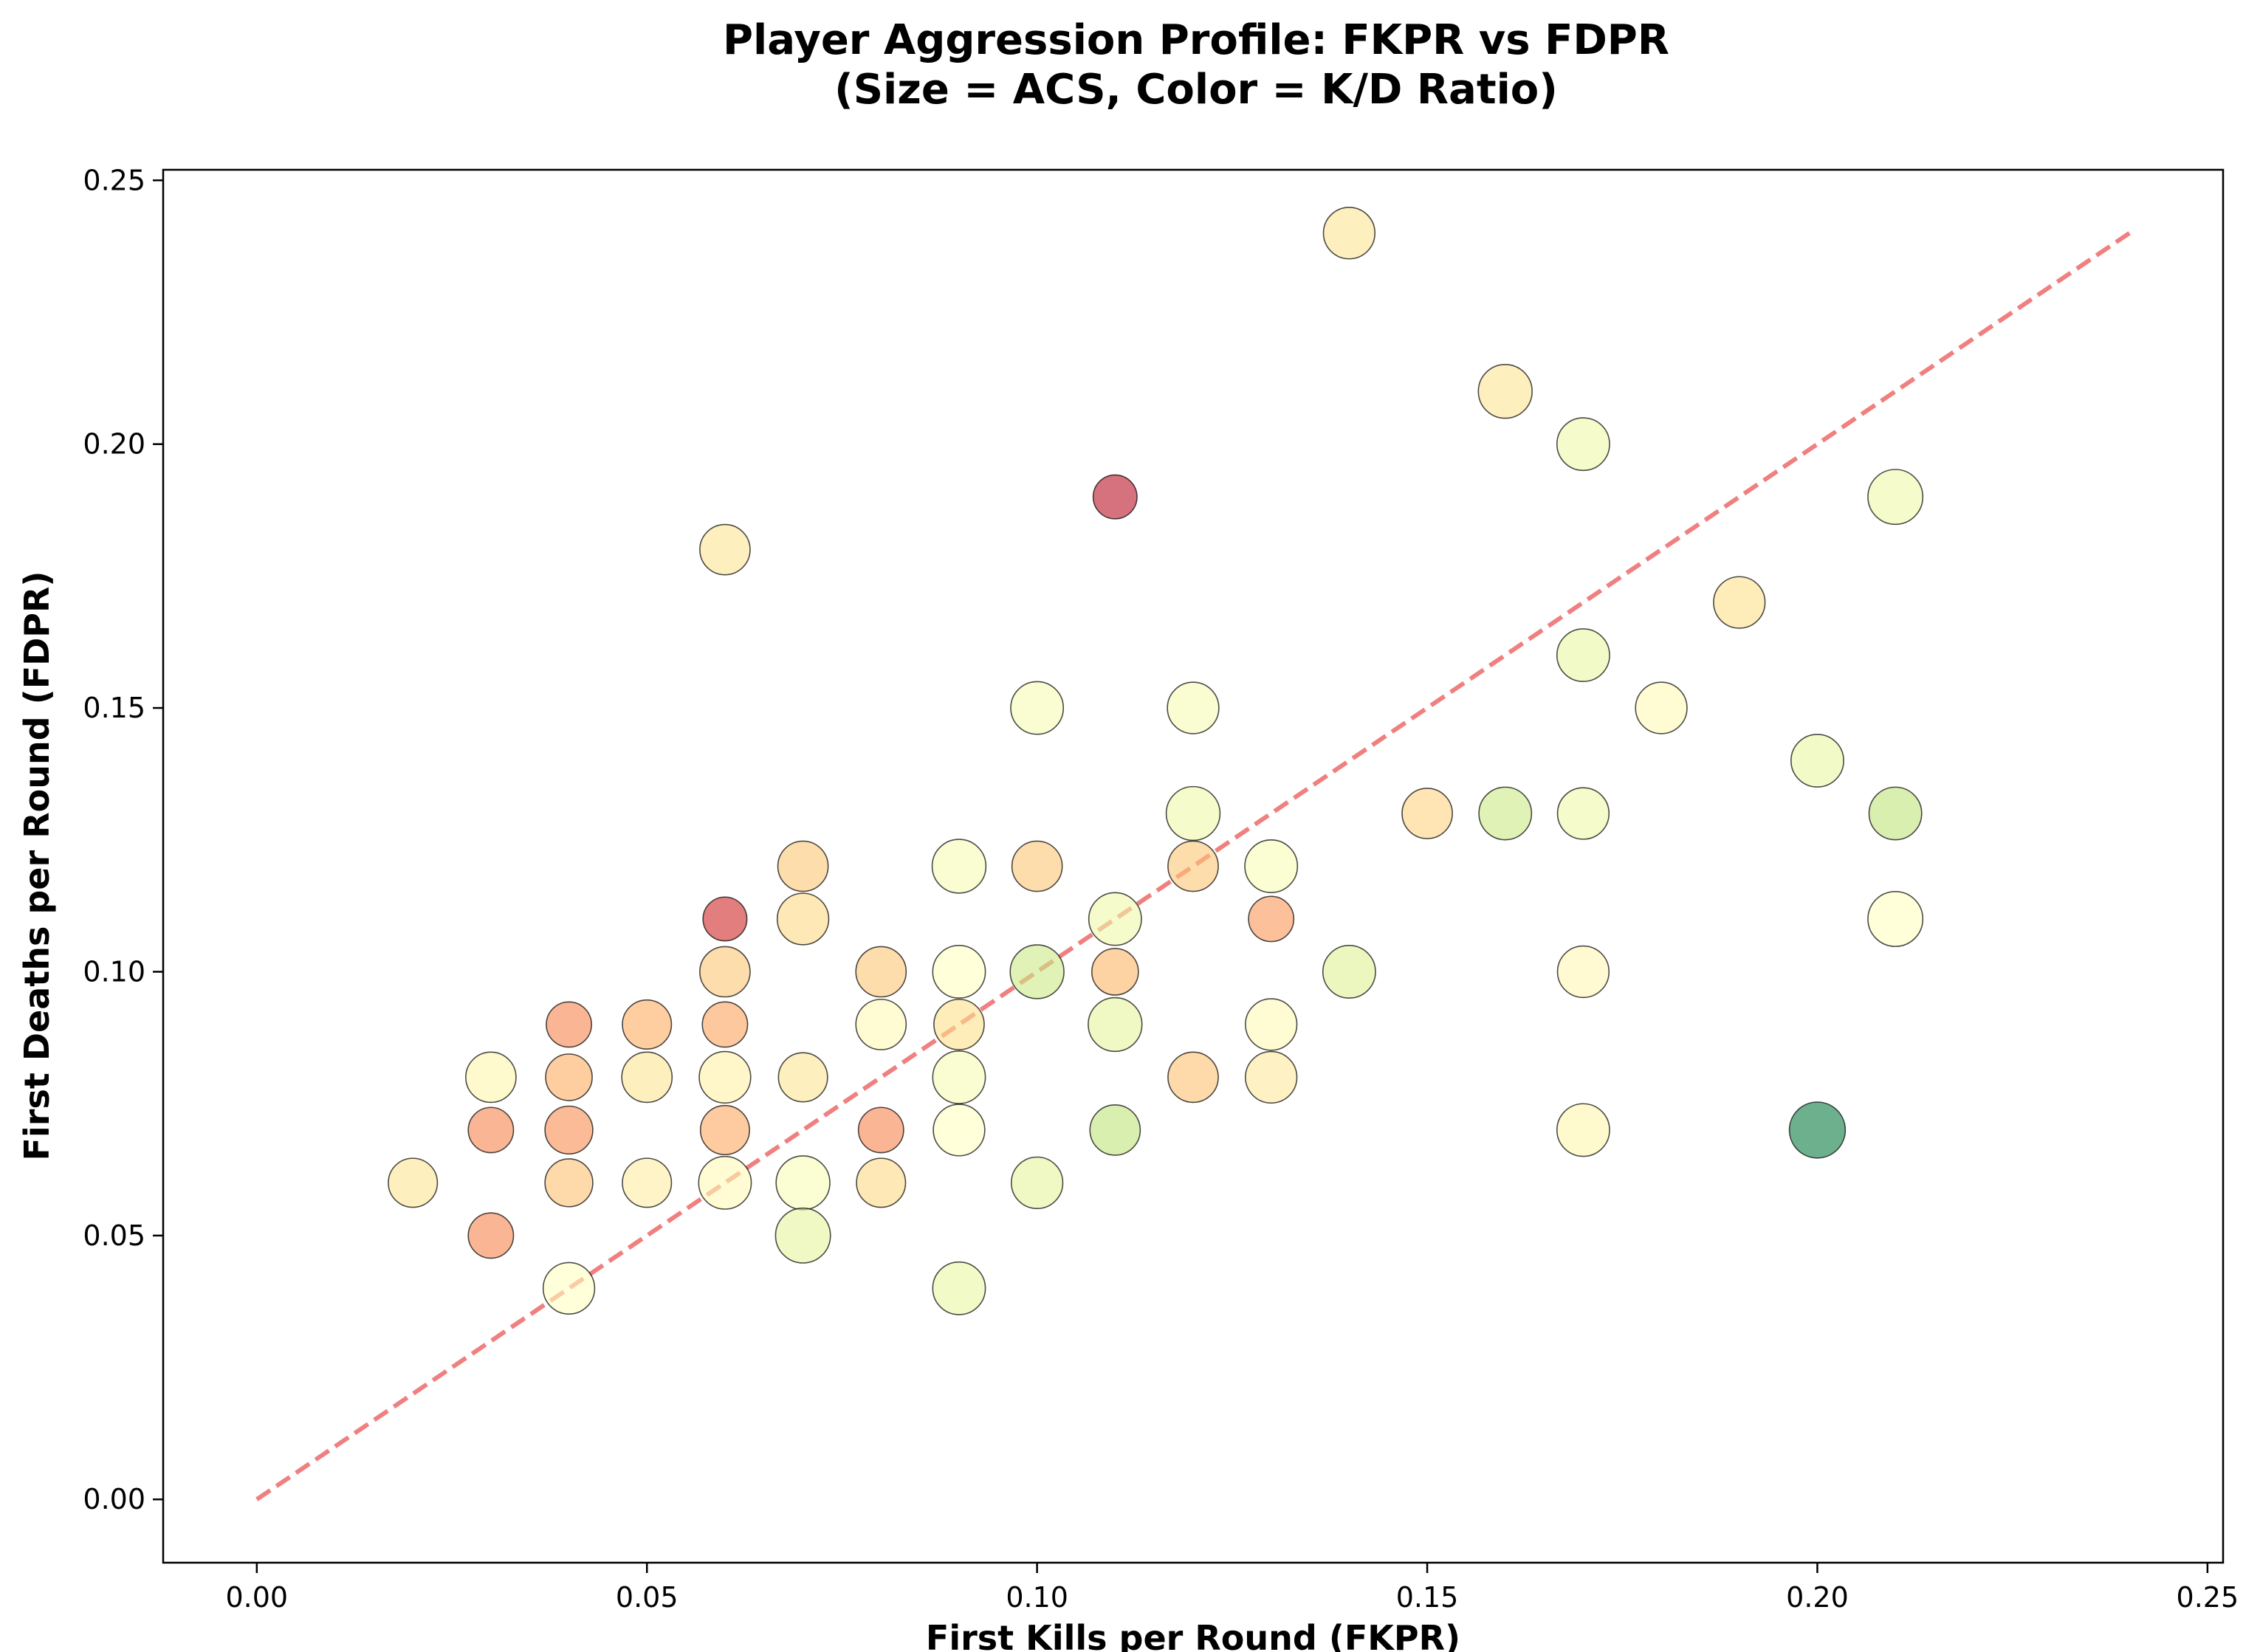  Describe the element at coordinates (2208, 1597) in the screenshot. I see `x-tick-label: 0.25` at that location.